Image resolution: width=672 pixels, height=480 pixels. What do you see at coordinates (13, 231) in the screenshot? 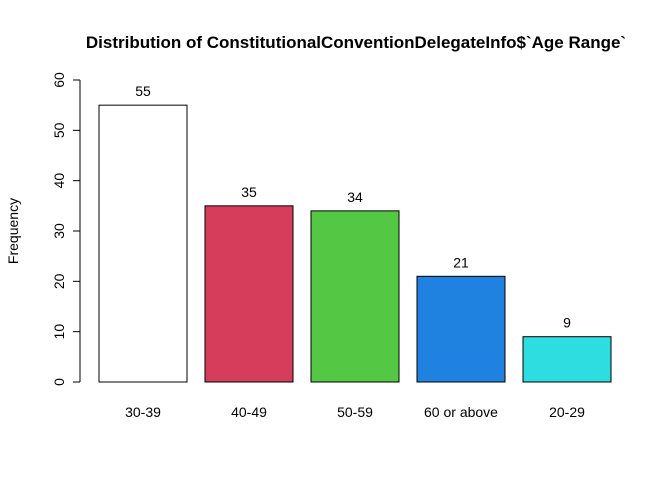
I see `y-axis-label: Frequency` at bounding box center [13, 231].